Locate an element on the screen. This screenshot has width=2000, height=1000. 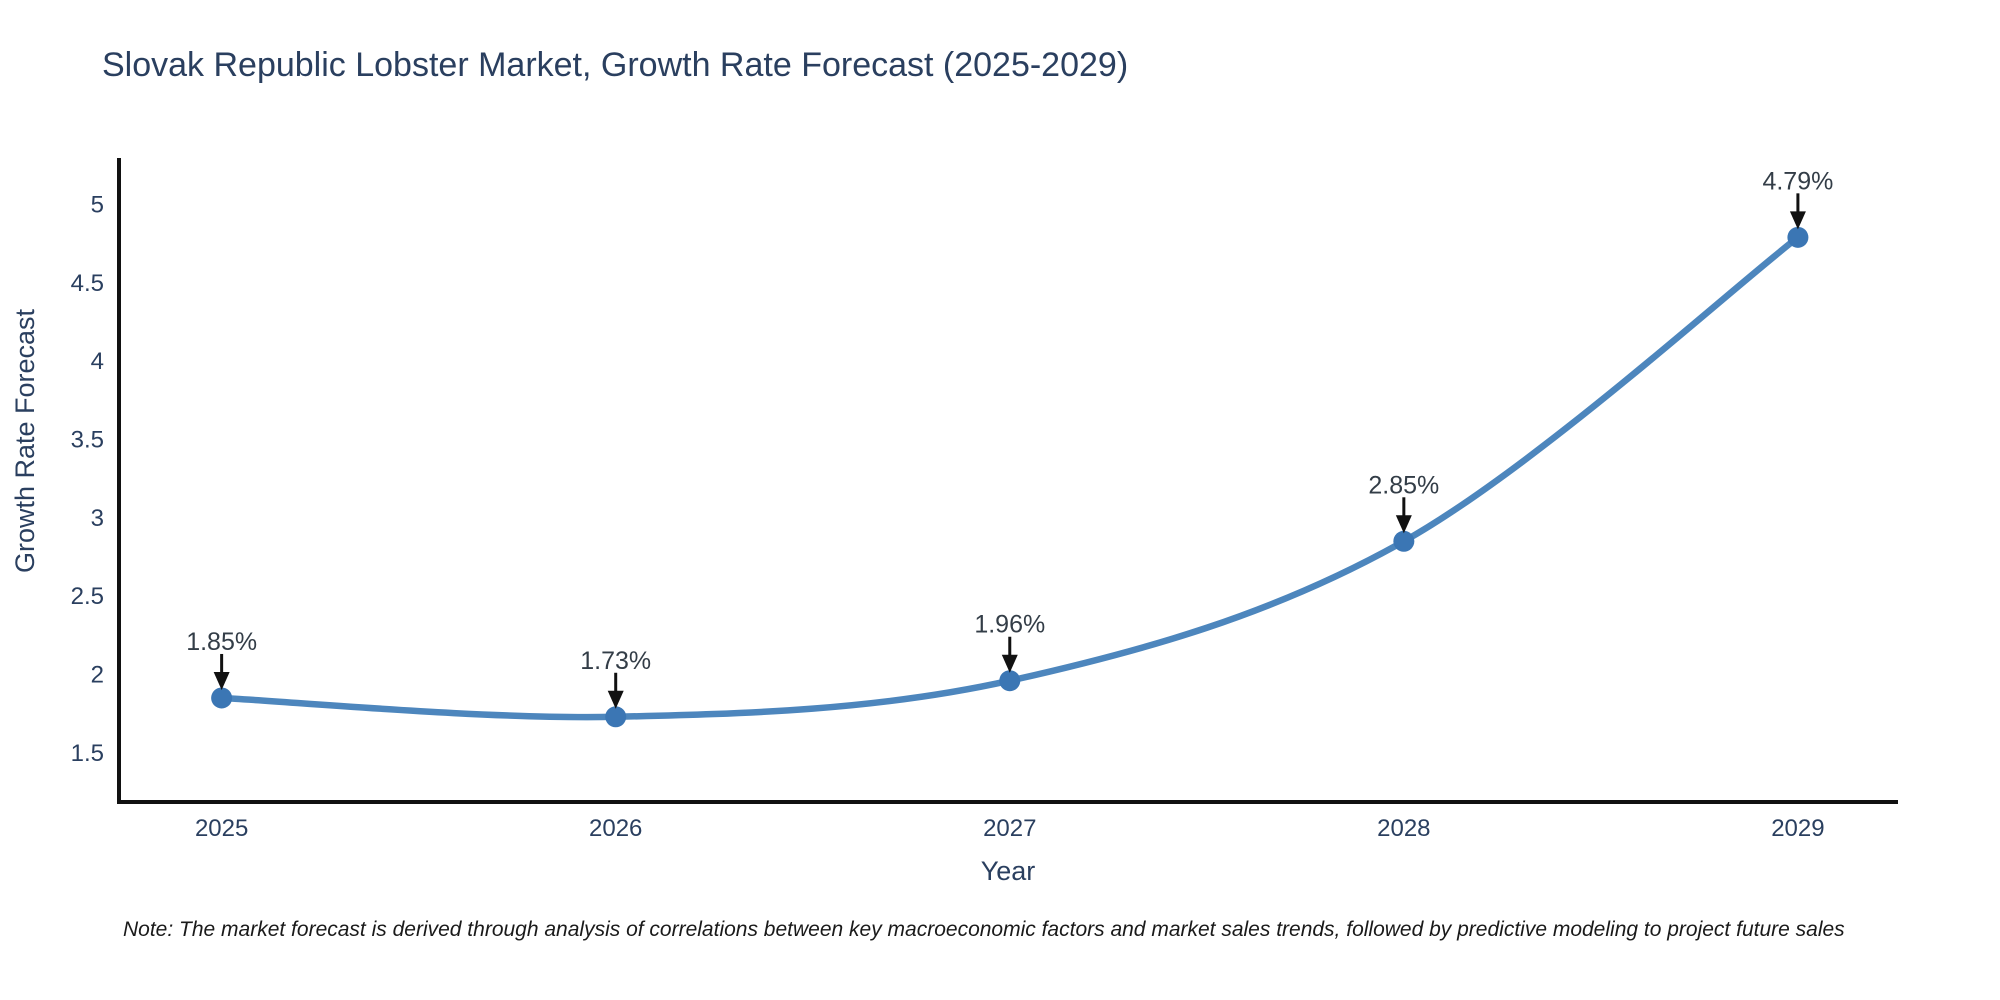
y-tick-label: 2.5 is located at coordinates (87, 596).